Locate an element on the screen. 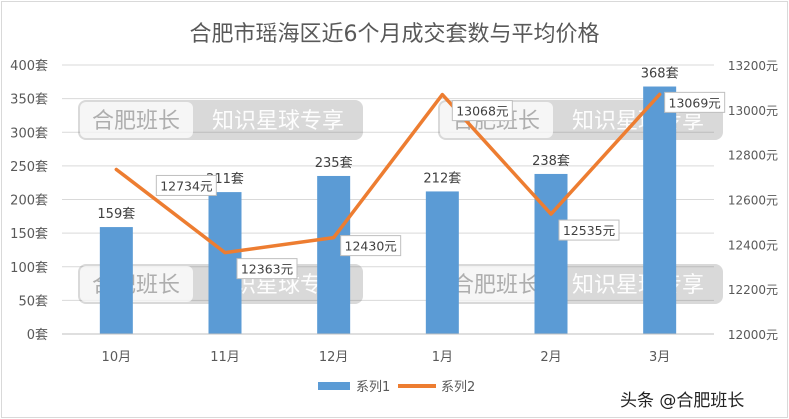 The height and width of the screenshot is (419, 789). y-left-tick-label: 300套 is located at coordinates (29, 133).